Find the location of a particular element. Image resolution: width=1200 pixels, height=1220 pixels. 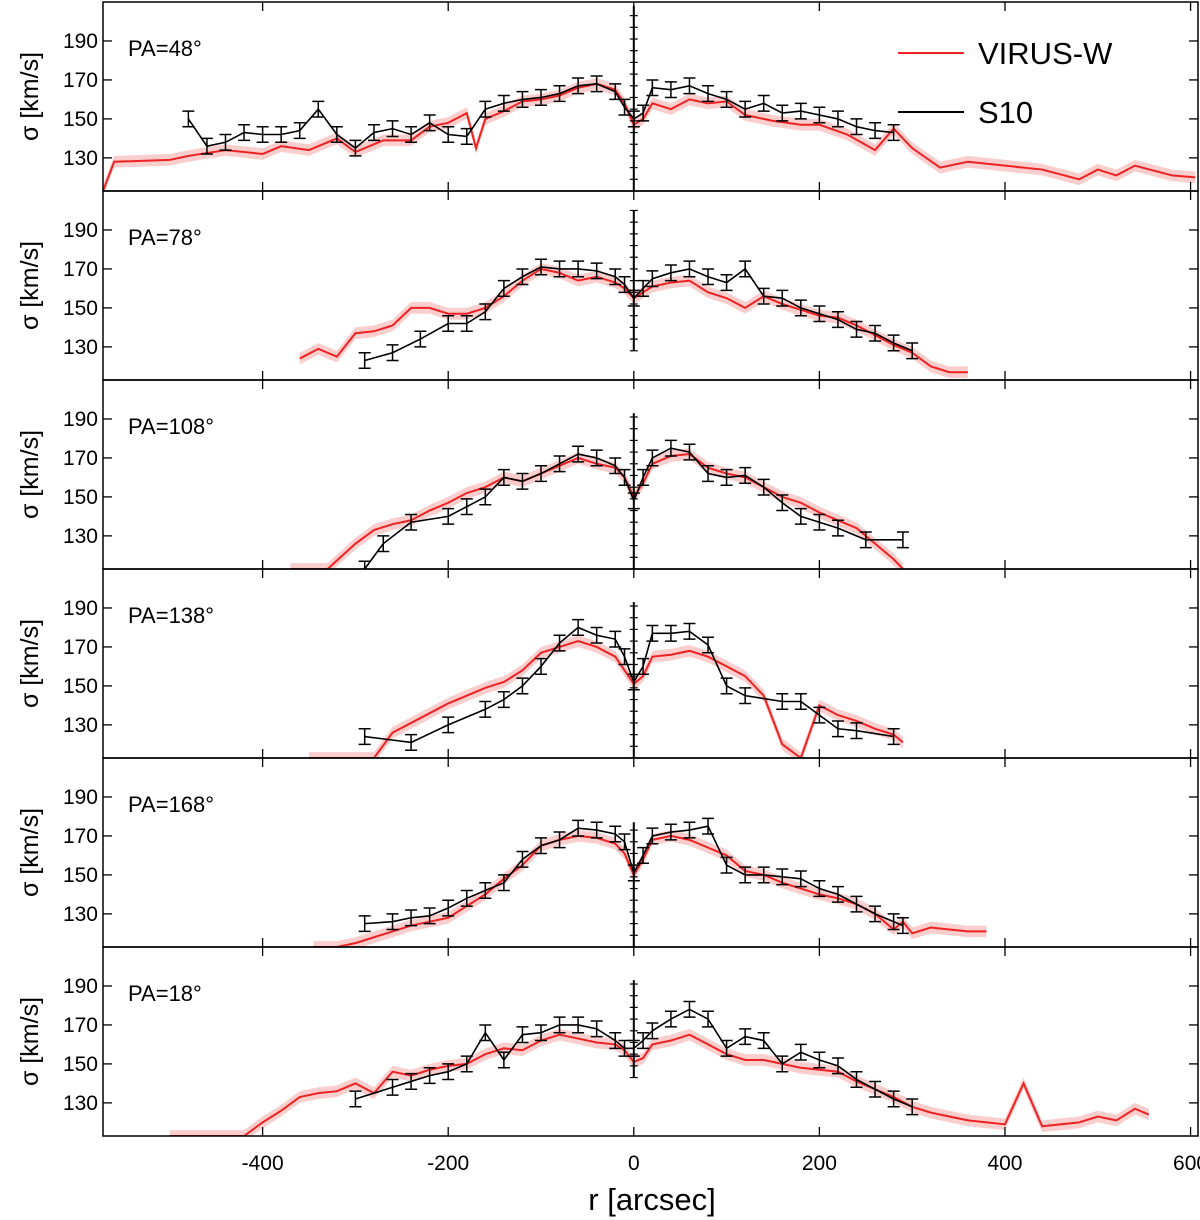

x-tick-label: -400 is located at coordinates (263, 1163).